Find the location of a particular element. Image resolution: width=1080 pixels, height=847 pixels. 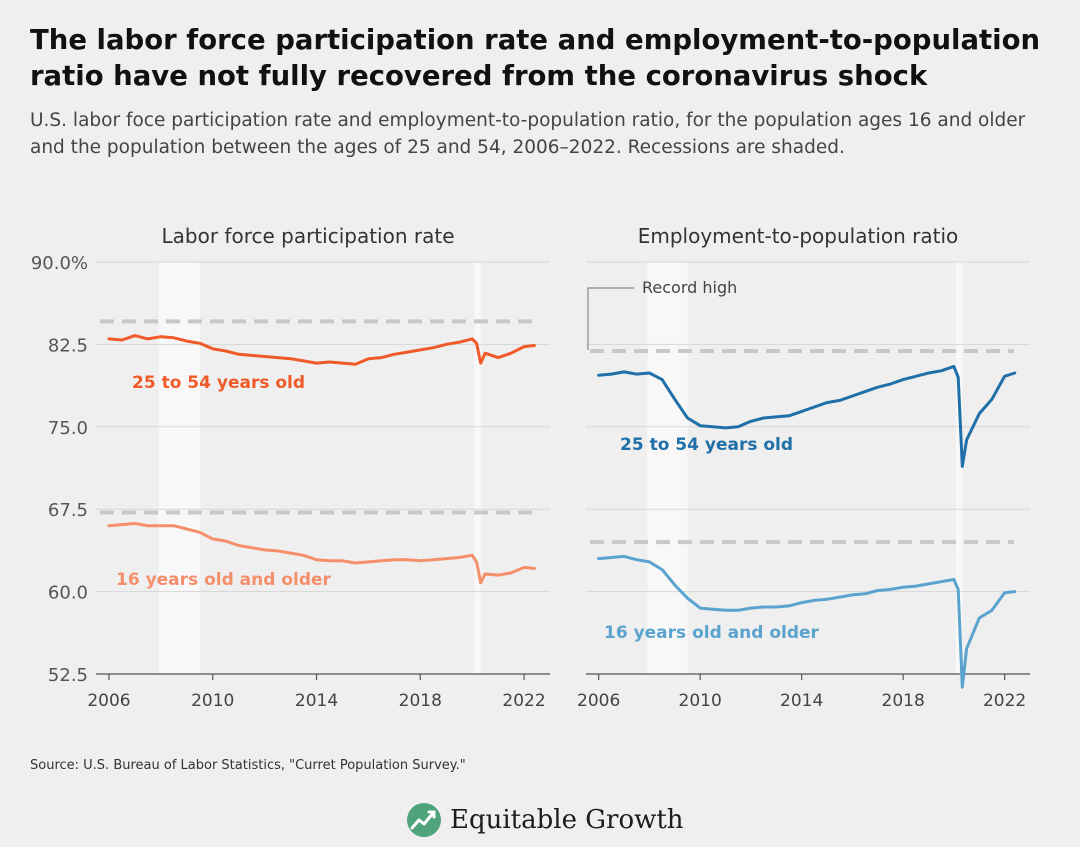

growth-leaf-icon is located at coordinates (424, 820).